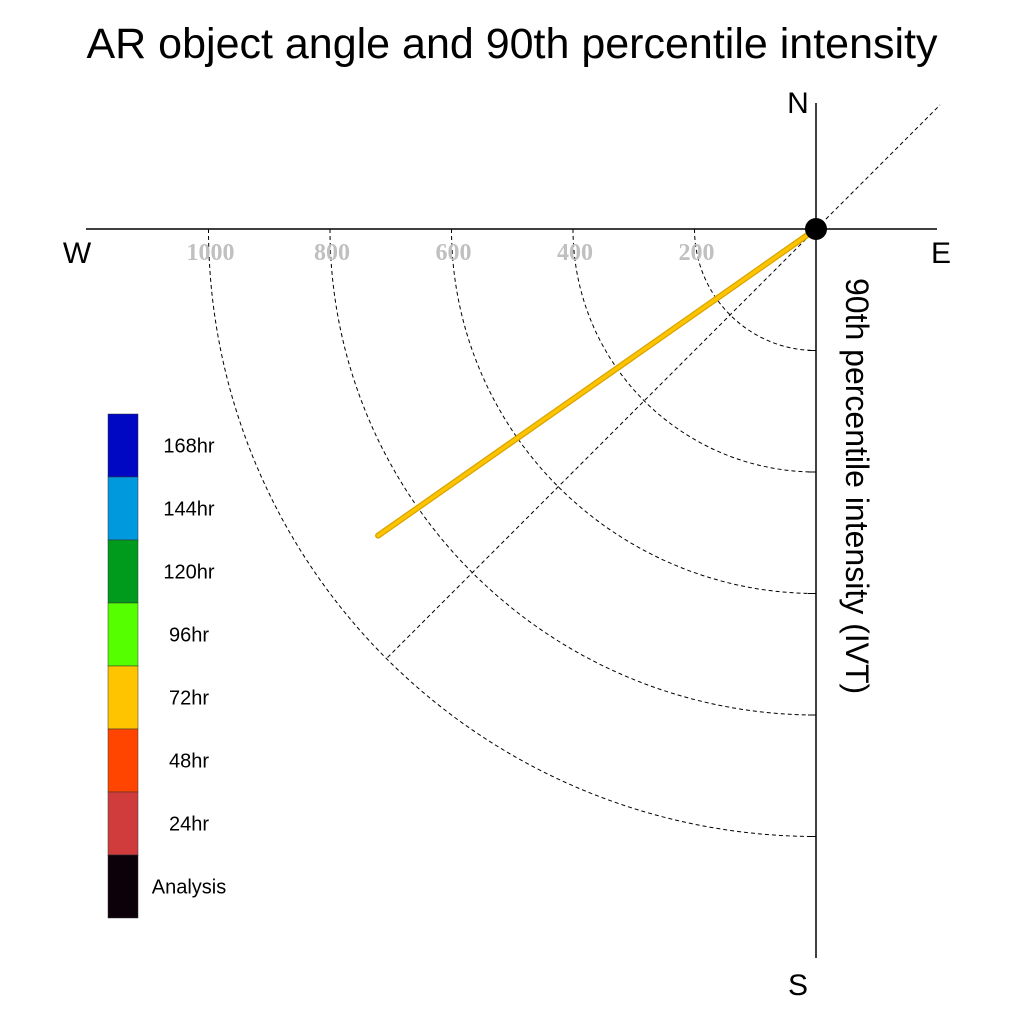 The image size is (1024, 1024). I want to click on radial-tick-labels: 200 400 600 800 1000, so click(451, 253).